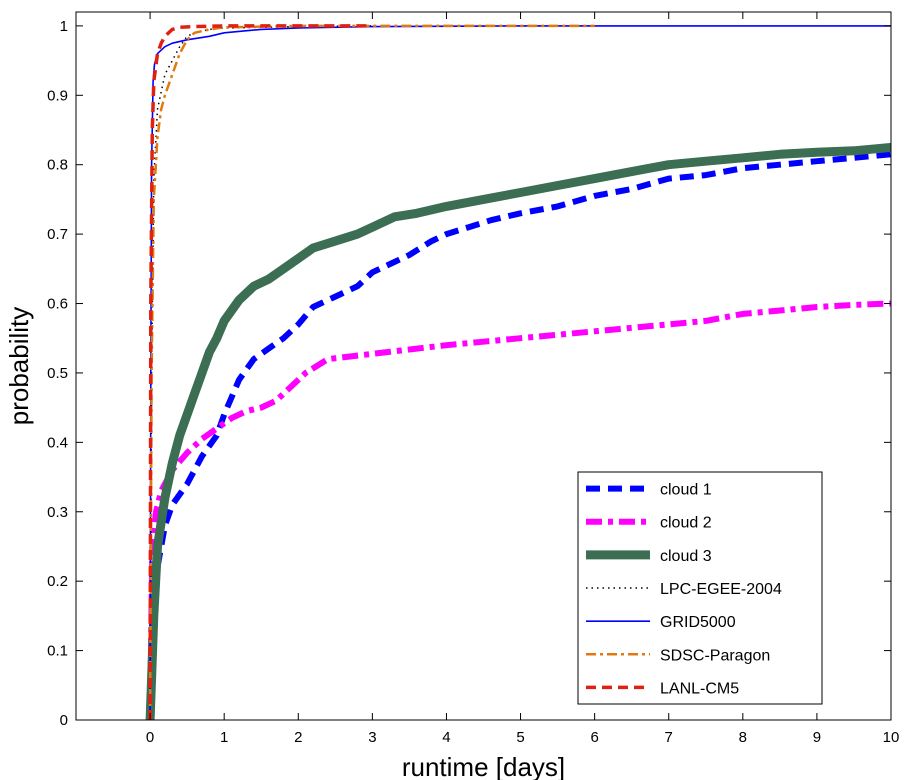 The image size is (904, 780). Describe the element at coordinates (817, 737) in the screenshot. I see `x-tick-label: 9` at that location.